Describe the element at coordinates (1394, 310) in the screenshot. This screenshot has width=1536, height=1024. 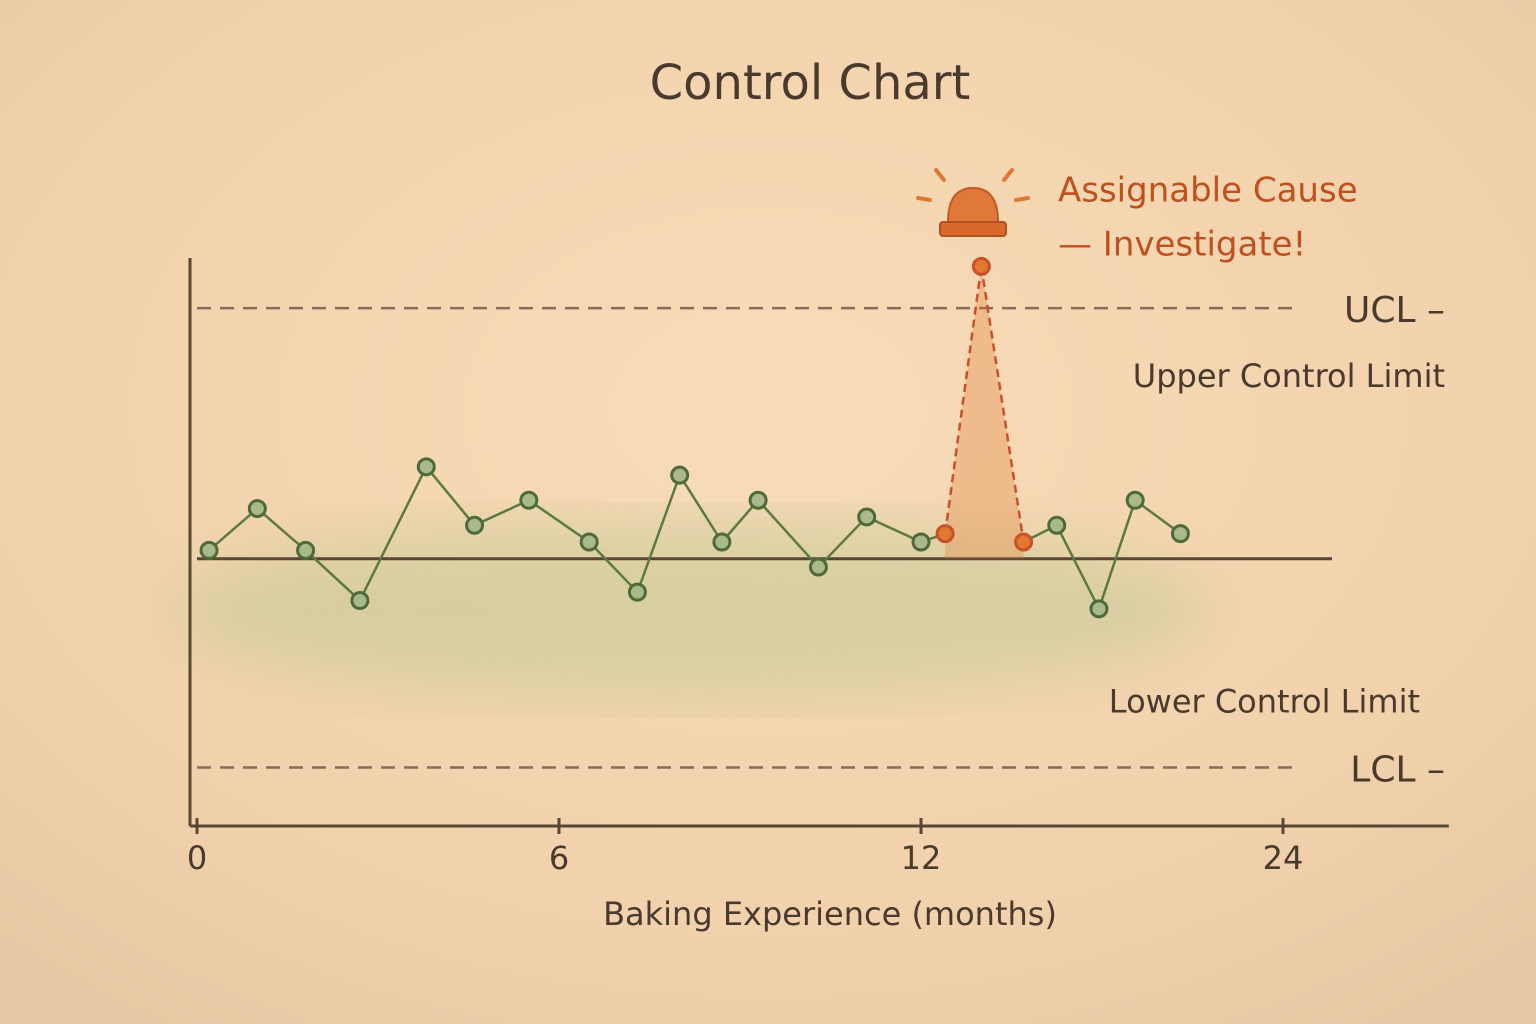
I see `limit-label: UCL –` at that location.